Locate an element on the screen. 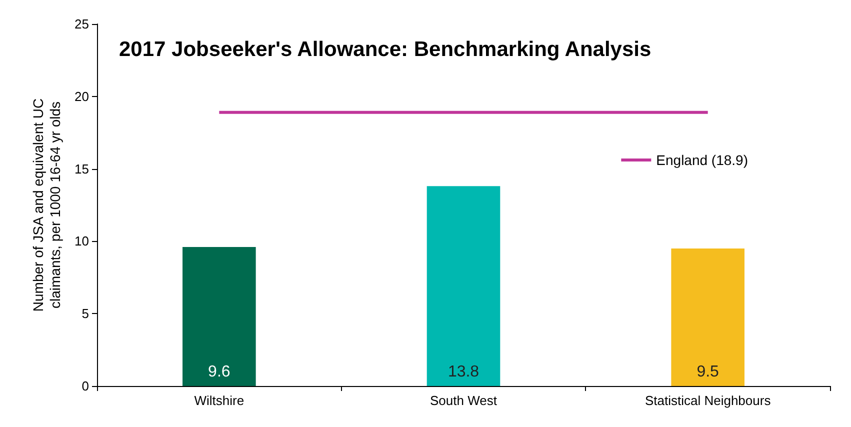  data-label: 9.5 is located at coordinates (708, 372).